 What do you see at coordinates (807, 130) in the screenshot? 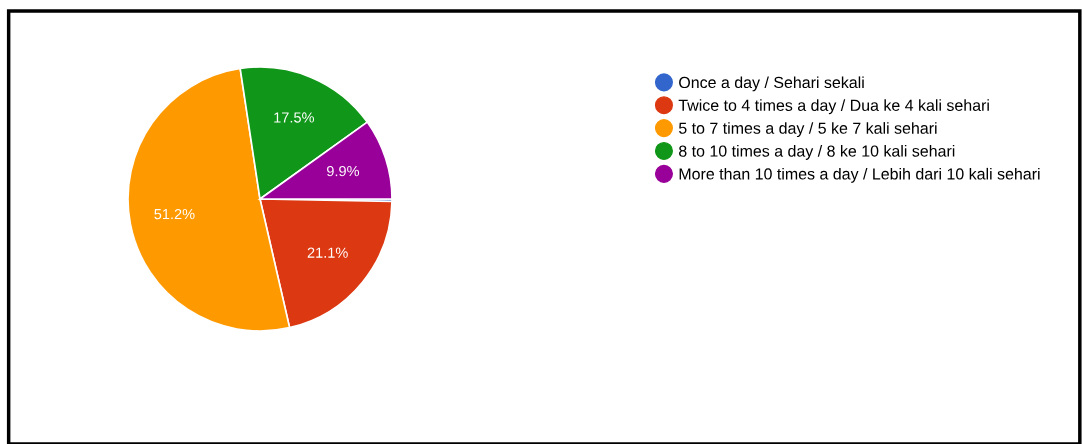
I see `legend-label: 5 to 7 times a day / 5 ke 7 kali sehari` at bounding box center [807, 130].